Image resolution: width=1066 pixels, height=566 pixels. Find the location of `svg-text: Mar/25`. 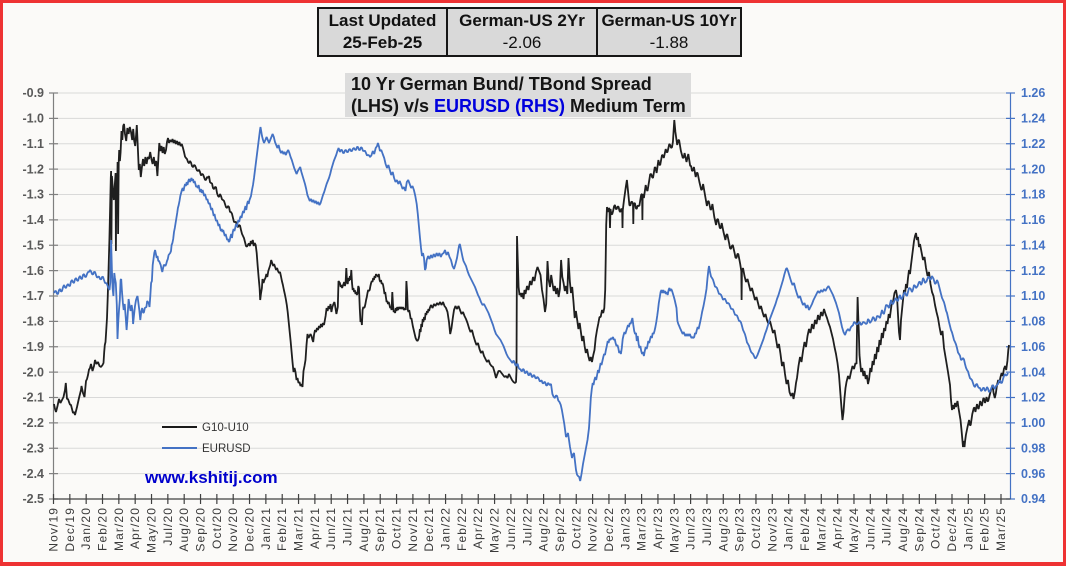

svg-text: Mar/25 is located at coordinates (1001, 529).